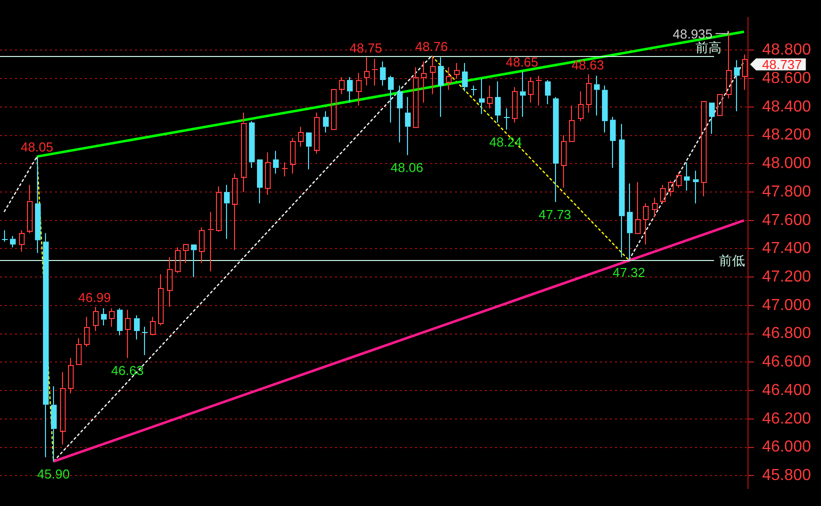 The height and width of the screenshot is (506, 821). I want to click on text: 47.32, so click(629, 272).